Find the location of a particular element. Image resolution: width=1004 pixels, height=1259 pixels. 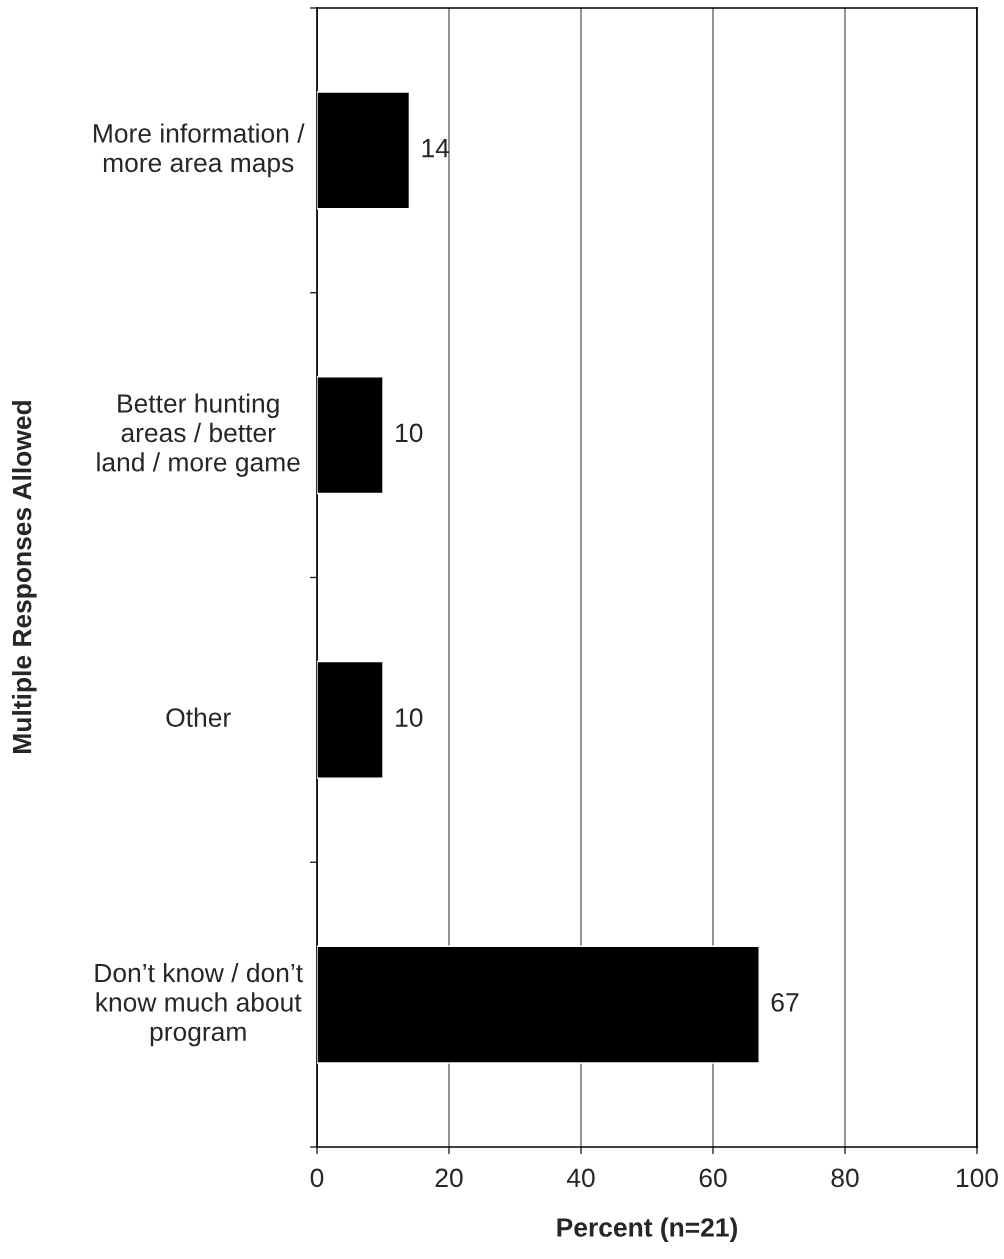

x-tick-label: 0 is located at coordinates (317, 1178).